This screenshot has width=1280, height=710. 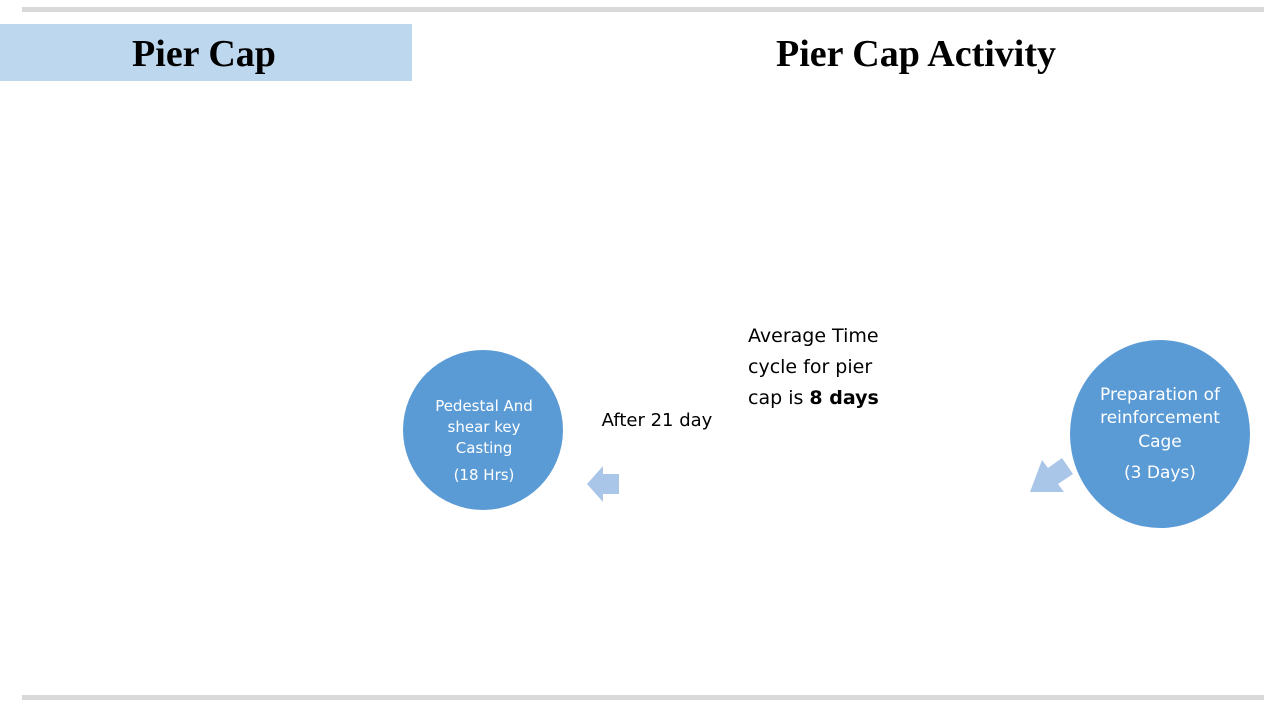 I want to click on note-line: cycle for pier, so click(x=810, y=367).